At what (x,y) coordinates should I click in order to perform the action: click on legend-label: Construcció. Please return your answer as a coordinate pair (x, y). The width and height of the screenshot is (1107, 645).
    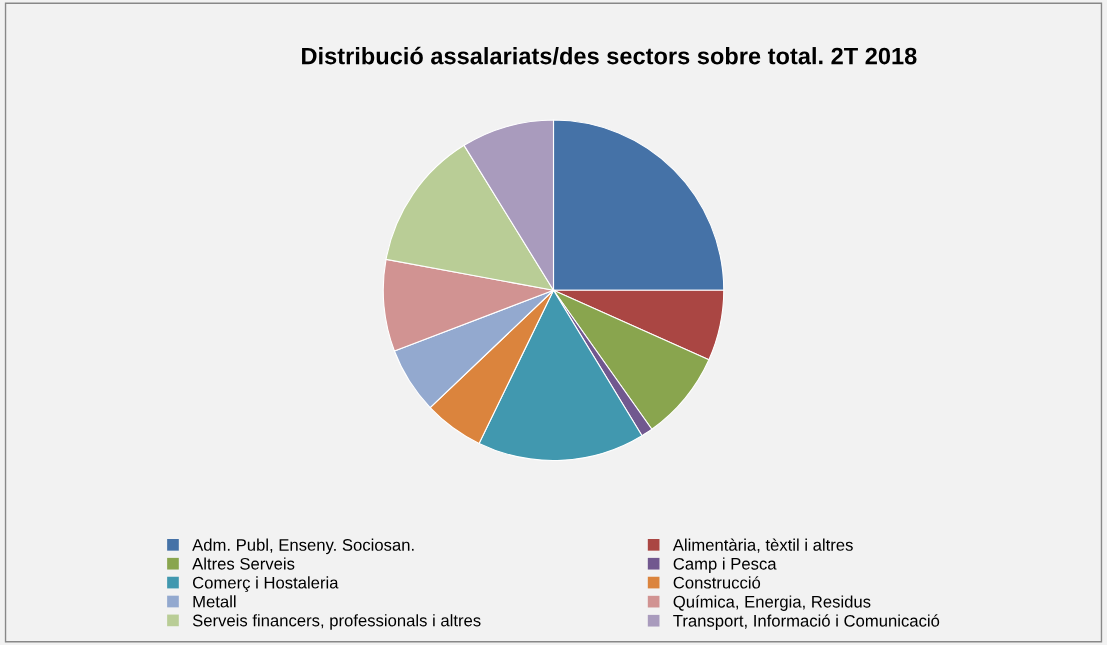
    Looking at the image, I should click on (717, 582).